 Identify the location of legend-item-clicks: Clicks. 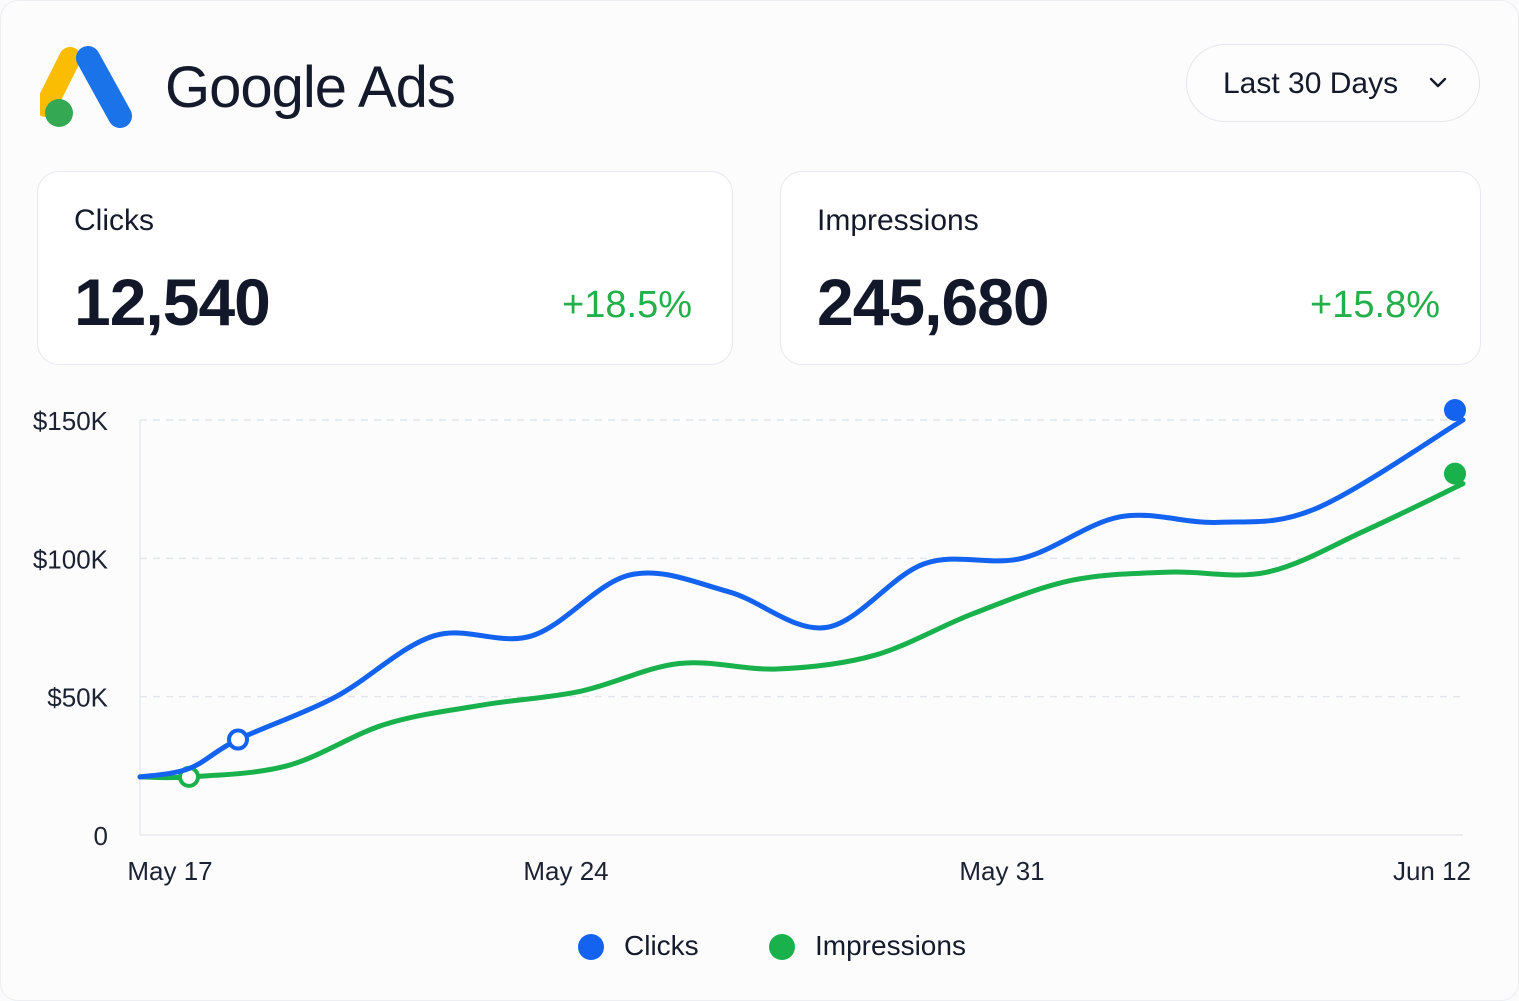
(653, 948).